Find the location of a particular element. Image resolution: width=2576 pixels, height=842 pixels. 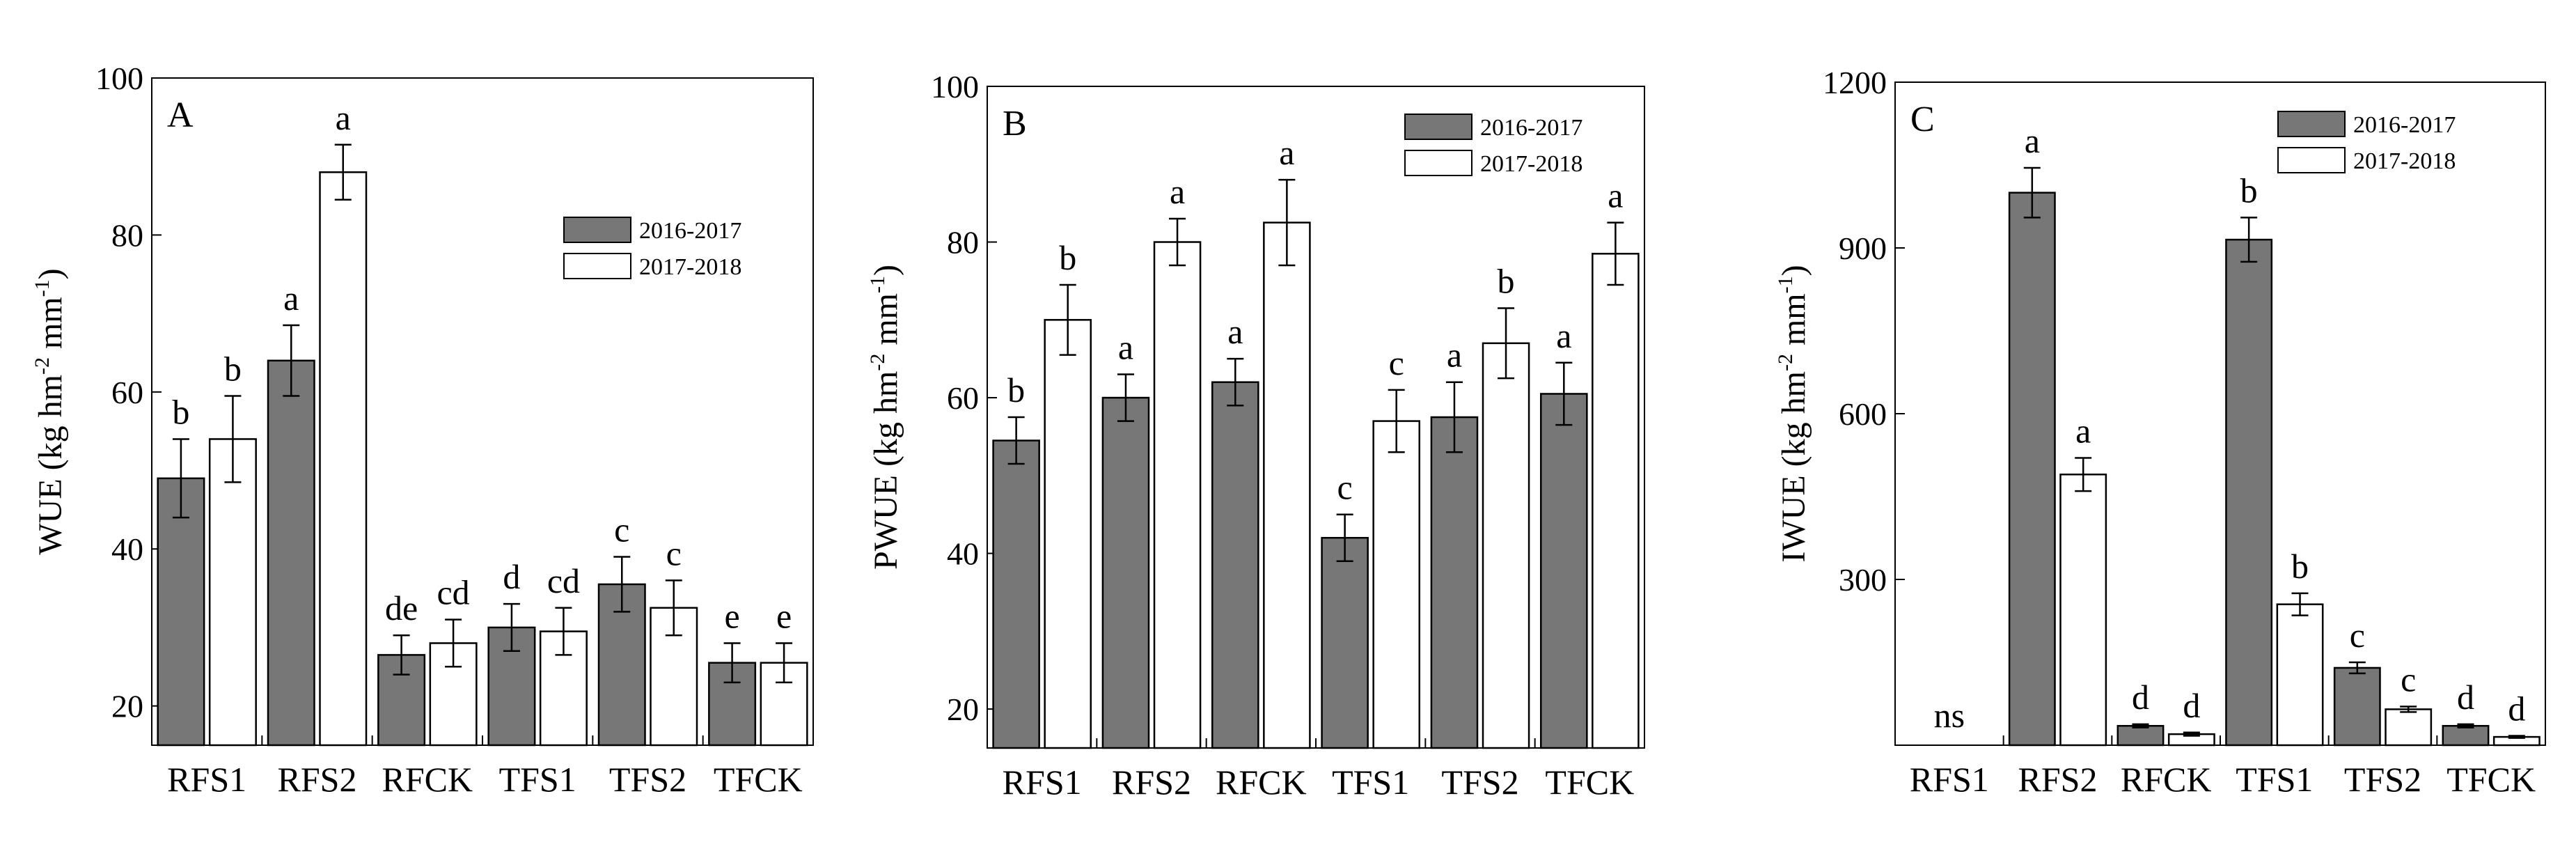

y-tick-label: 300 is located at coordinates (1863, 580).